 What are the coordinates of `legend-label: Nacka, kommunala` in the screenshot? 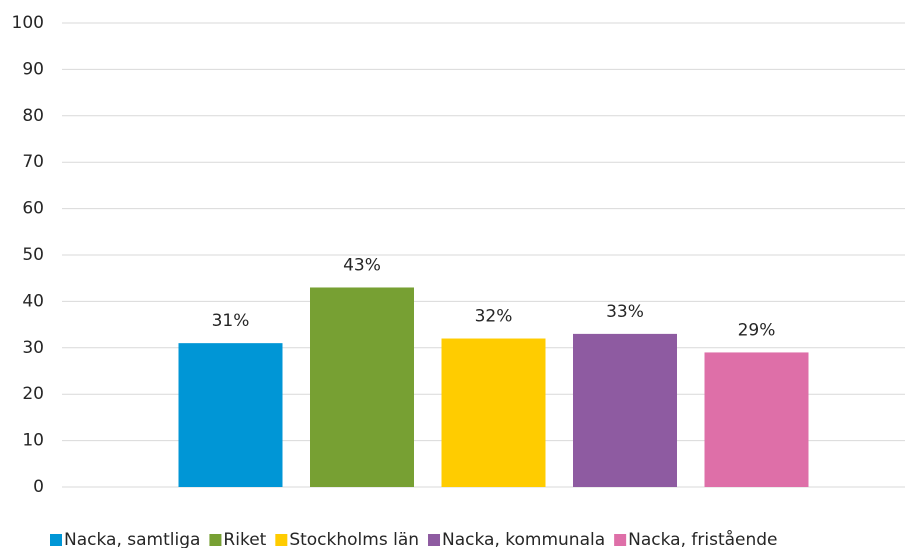 It's located at (523, 539).